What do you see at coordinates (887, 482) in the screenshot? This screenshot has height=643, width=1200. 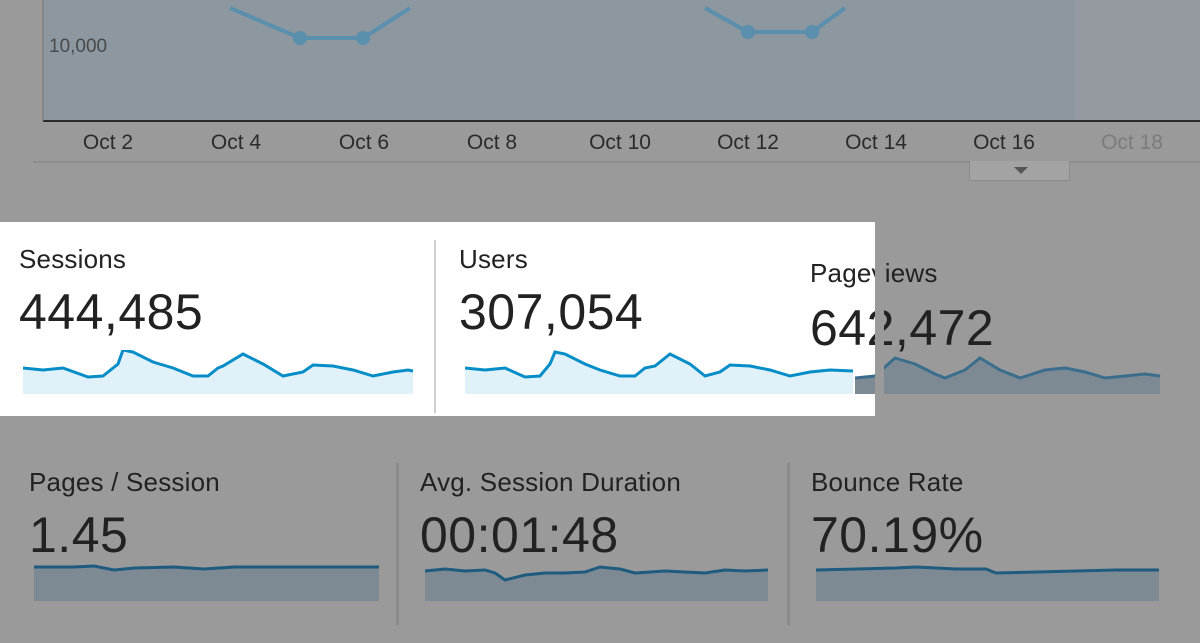 I see `metric-label: Bounce Rate` at bounding box center [887, 482].